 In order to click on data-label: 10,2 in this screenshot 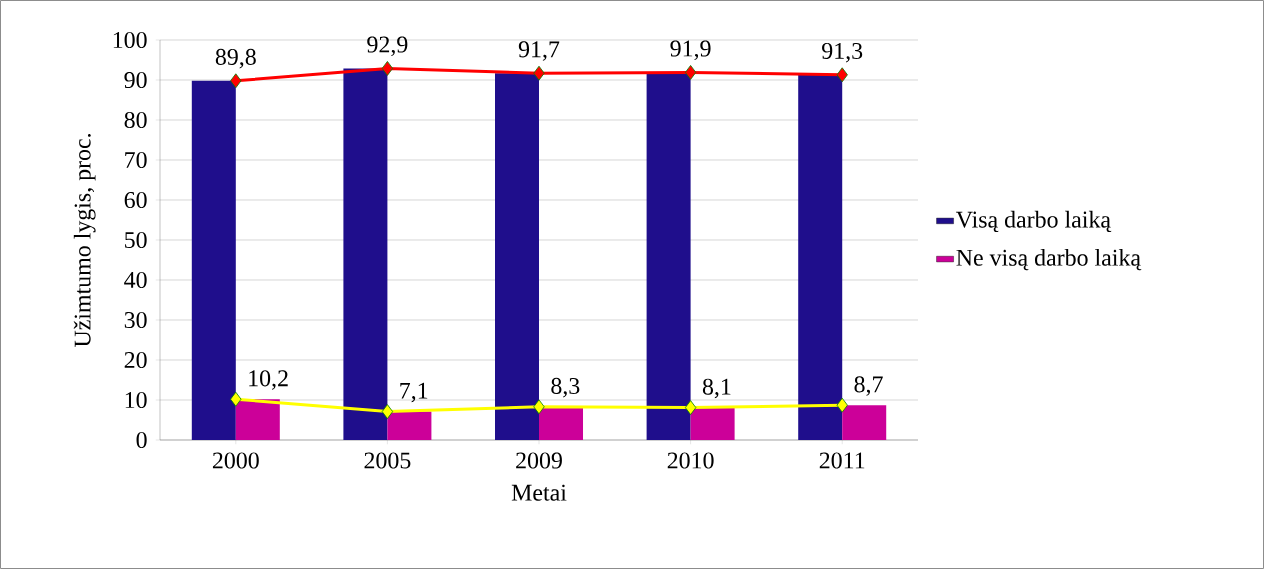, I will do `click(268, 380)`.